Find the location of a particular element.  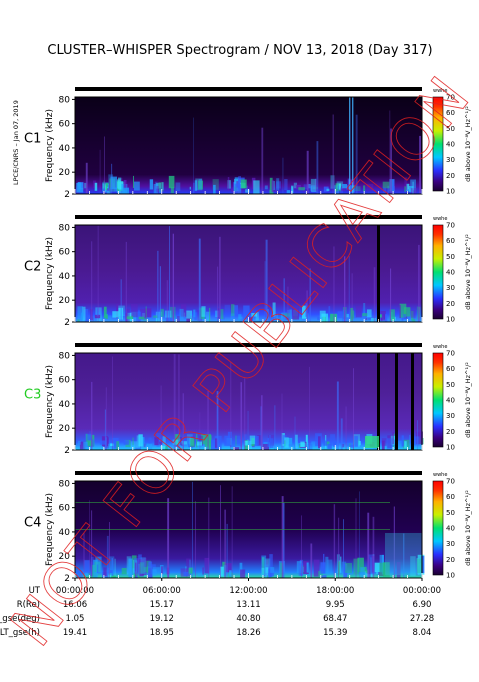

panel-label: C4 is located at coordinates (32, 523).